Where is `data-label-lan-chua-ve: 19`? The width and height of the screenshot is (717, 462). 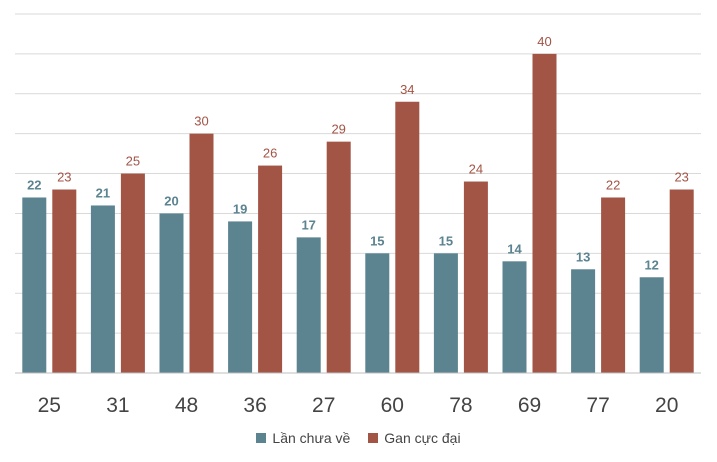 data-label-lan-chua-ve: 19 is located at coordinates (240, 208).